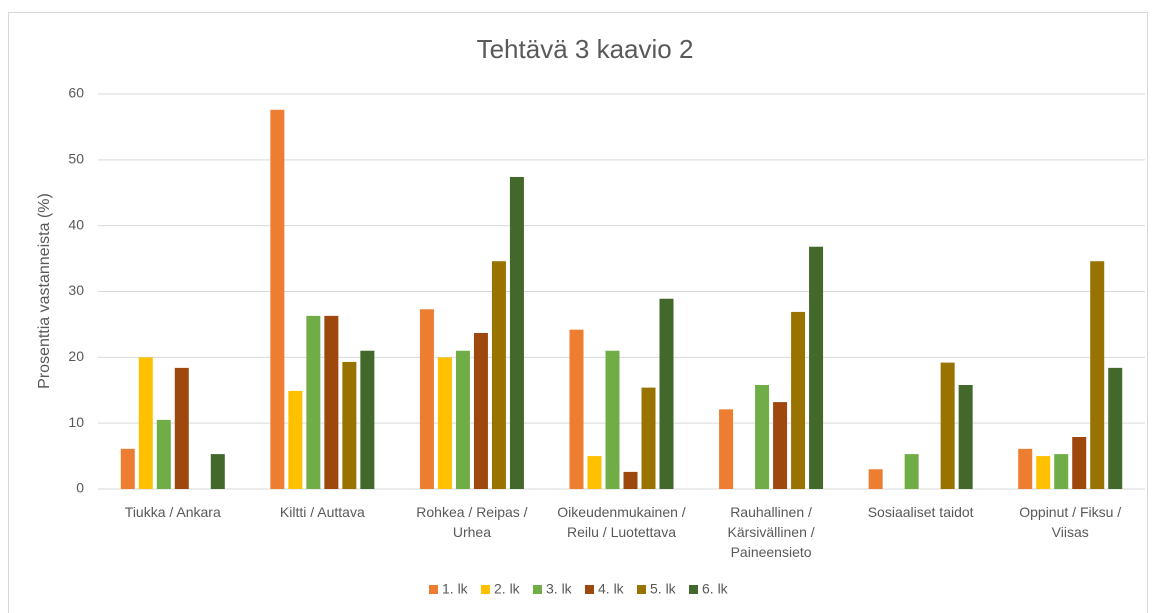 The height and width of the screenshot is (613, 1154). Describe the element at coordinates (44, 291) in the screenshot. I see `y-axis-label: Prosenttia vastanneista (%)` at that location.